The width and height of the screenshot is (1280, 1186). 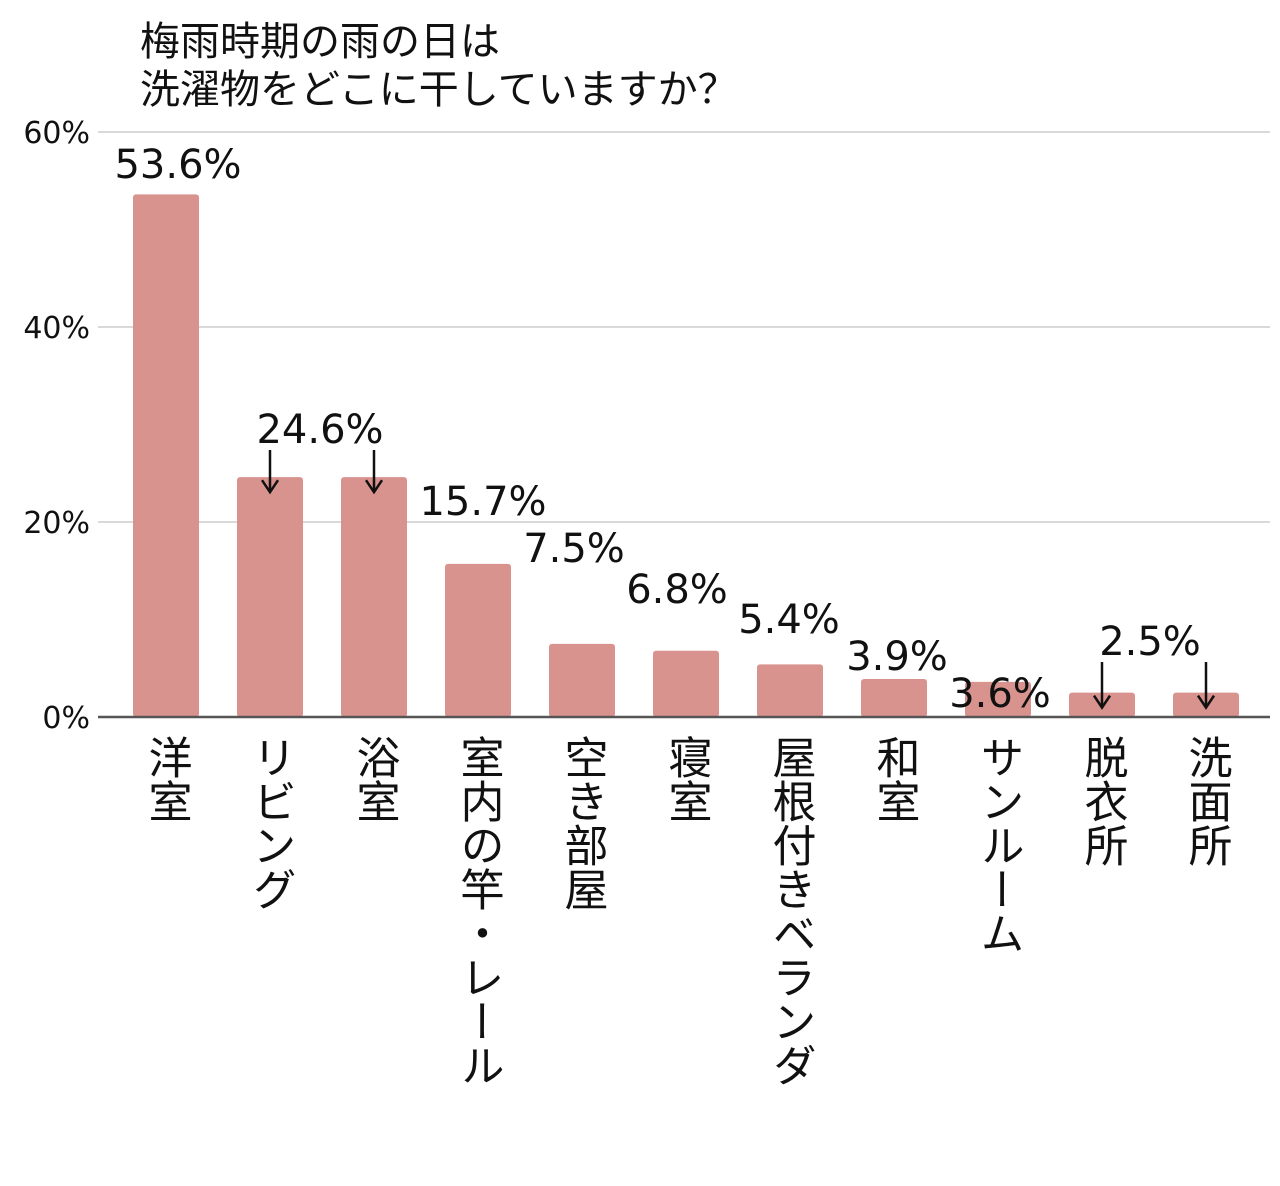 I want to click on data-label: 3.6%, so click(x=1000, y=694).